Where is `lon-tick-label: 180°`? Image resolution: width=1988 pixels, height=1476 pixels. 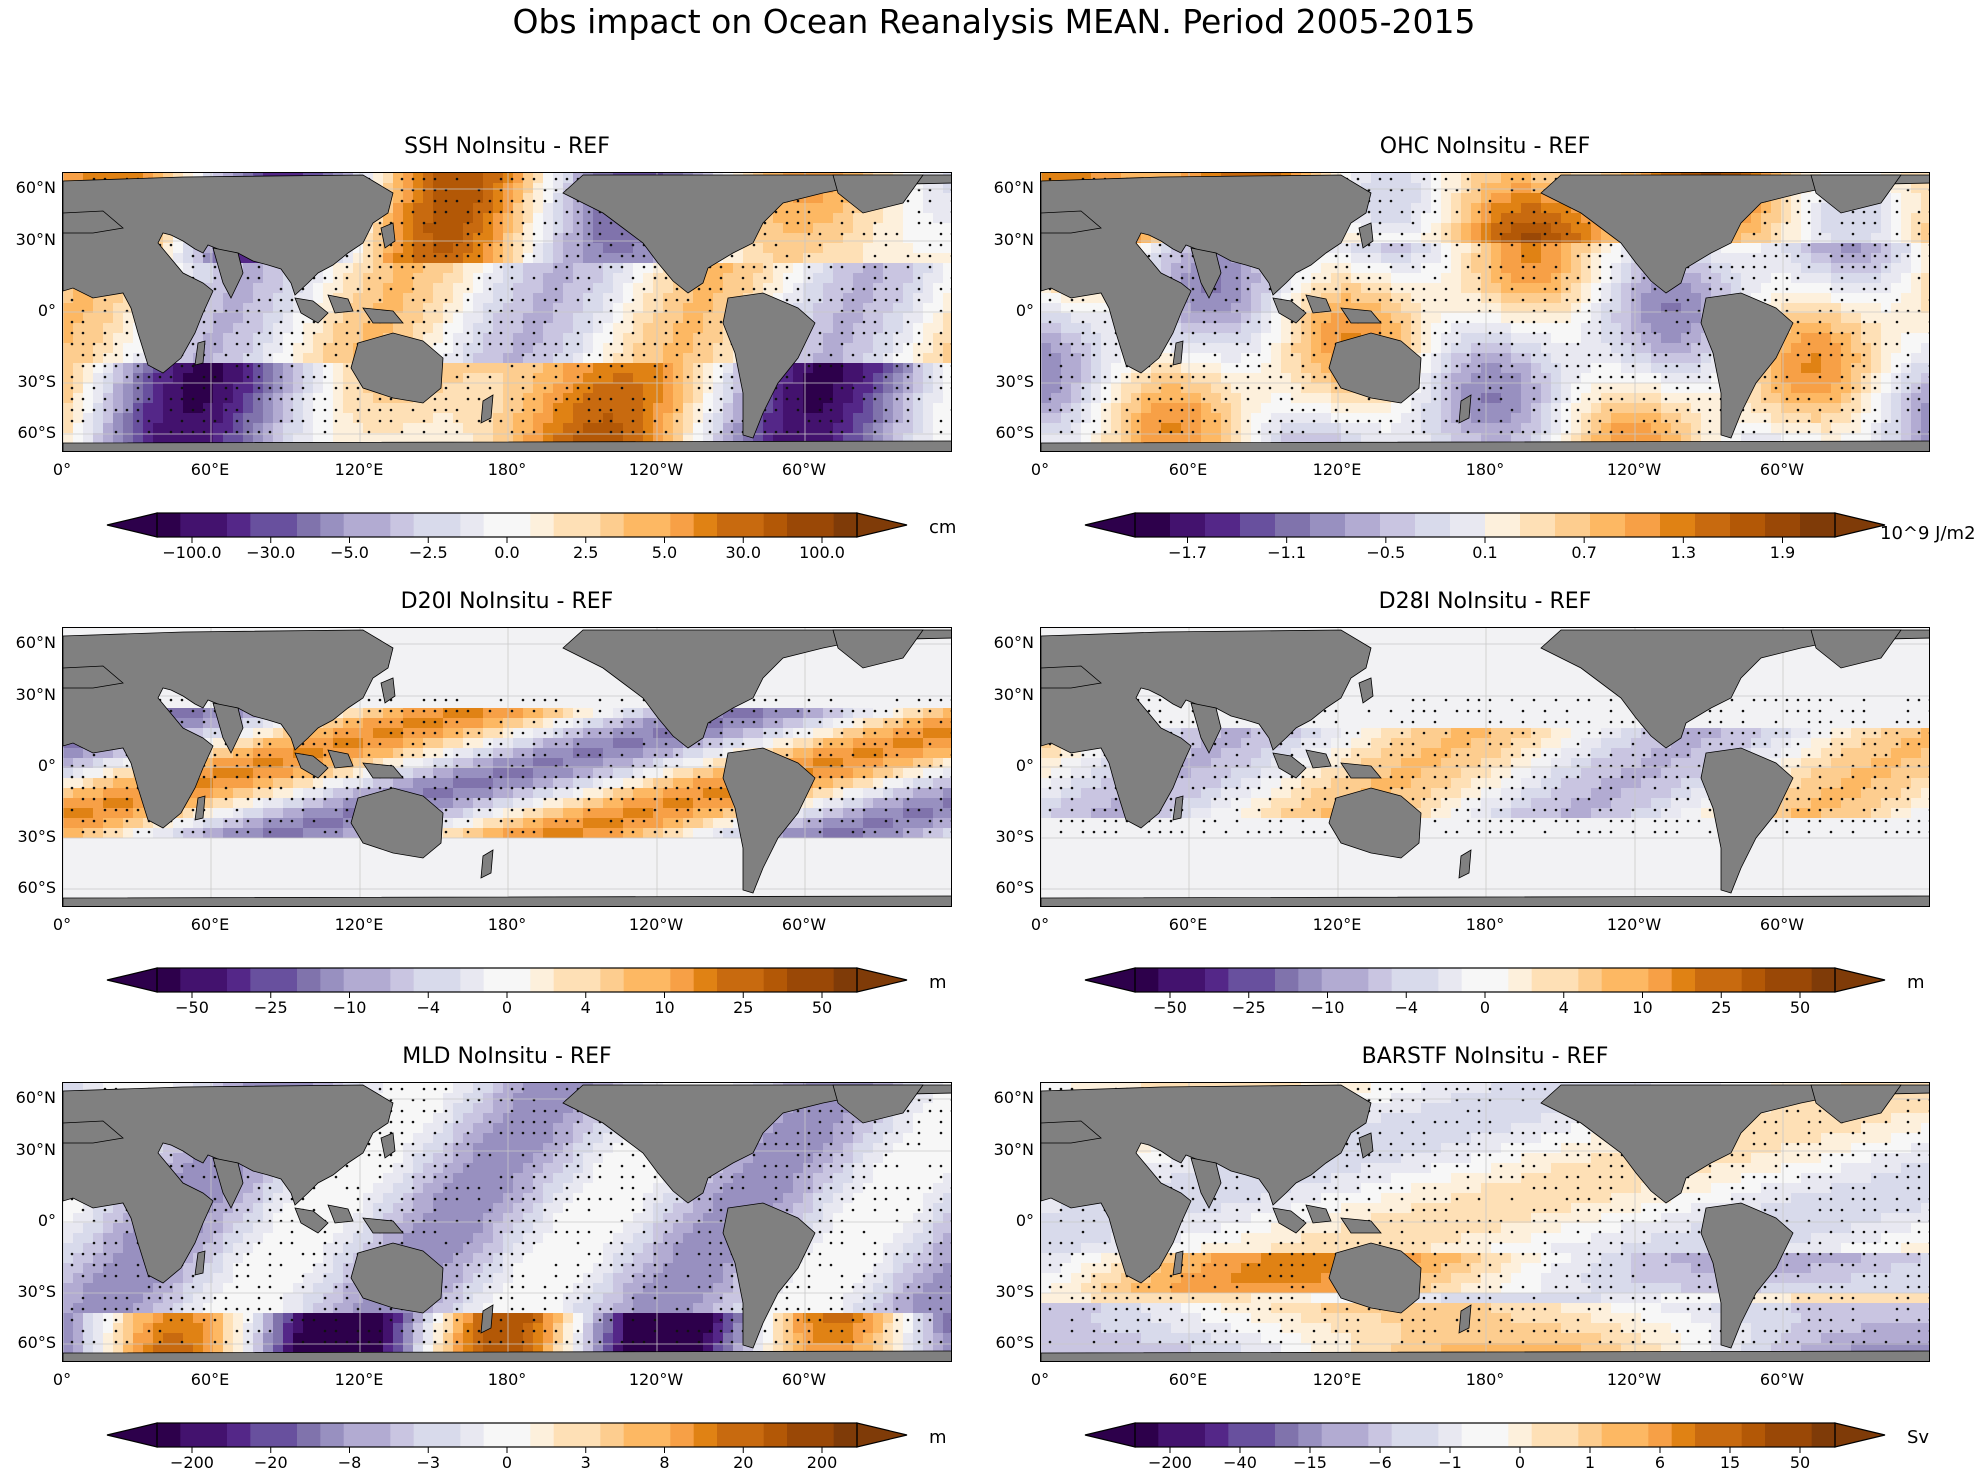
lon-tick-label: 180° is located at coordinates (507, 469).